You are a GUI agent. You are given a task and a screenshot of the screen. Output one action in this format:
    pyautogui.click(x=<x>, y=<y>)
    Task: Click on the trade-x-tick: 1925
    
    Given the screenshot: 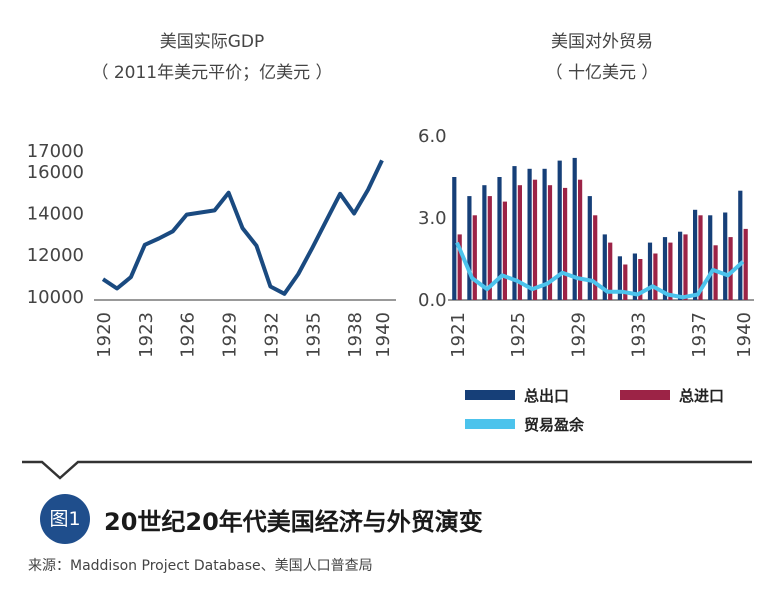 What is the action you would take?
    pyautogui.click(x=518, y=335)
    